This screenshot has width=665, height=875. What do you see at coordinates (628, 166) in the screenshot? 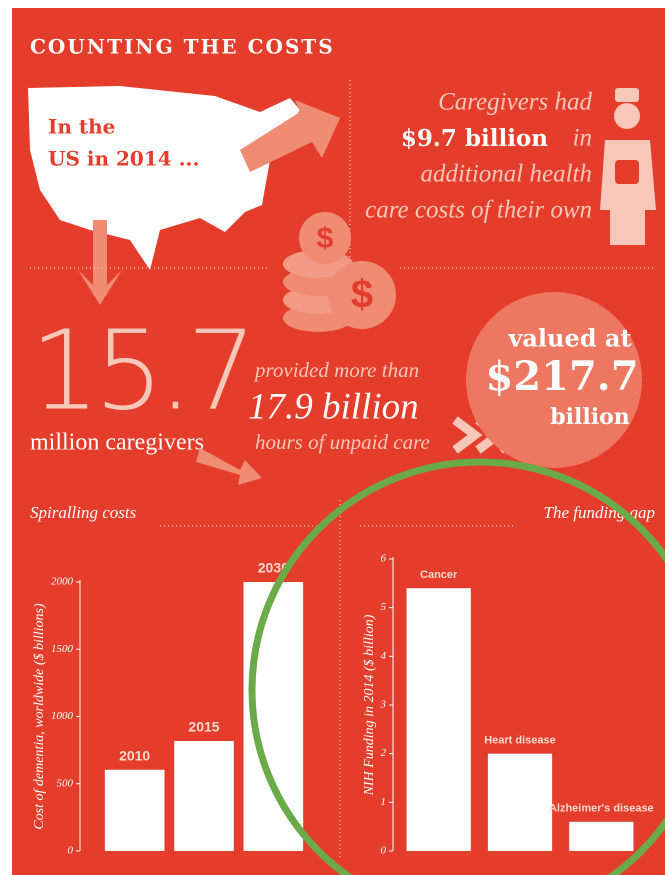
I see `nurse-icon` at bounding box center [628, 166].